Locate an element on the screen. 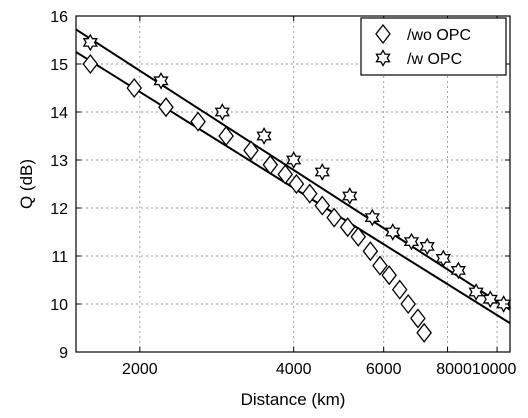 The width and height of the screenshot is (528, 418). y-tick-label: 14 is located at coordinates (59, 113).